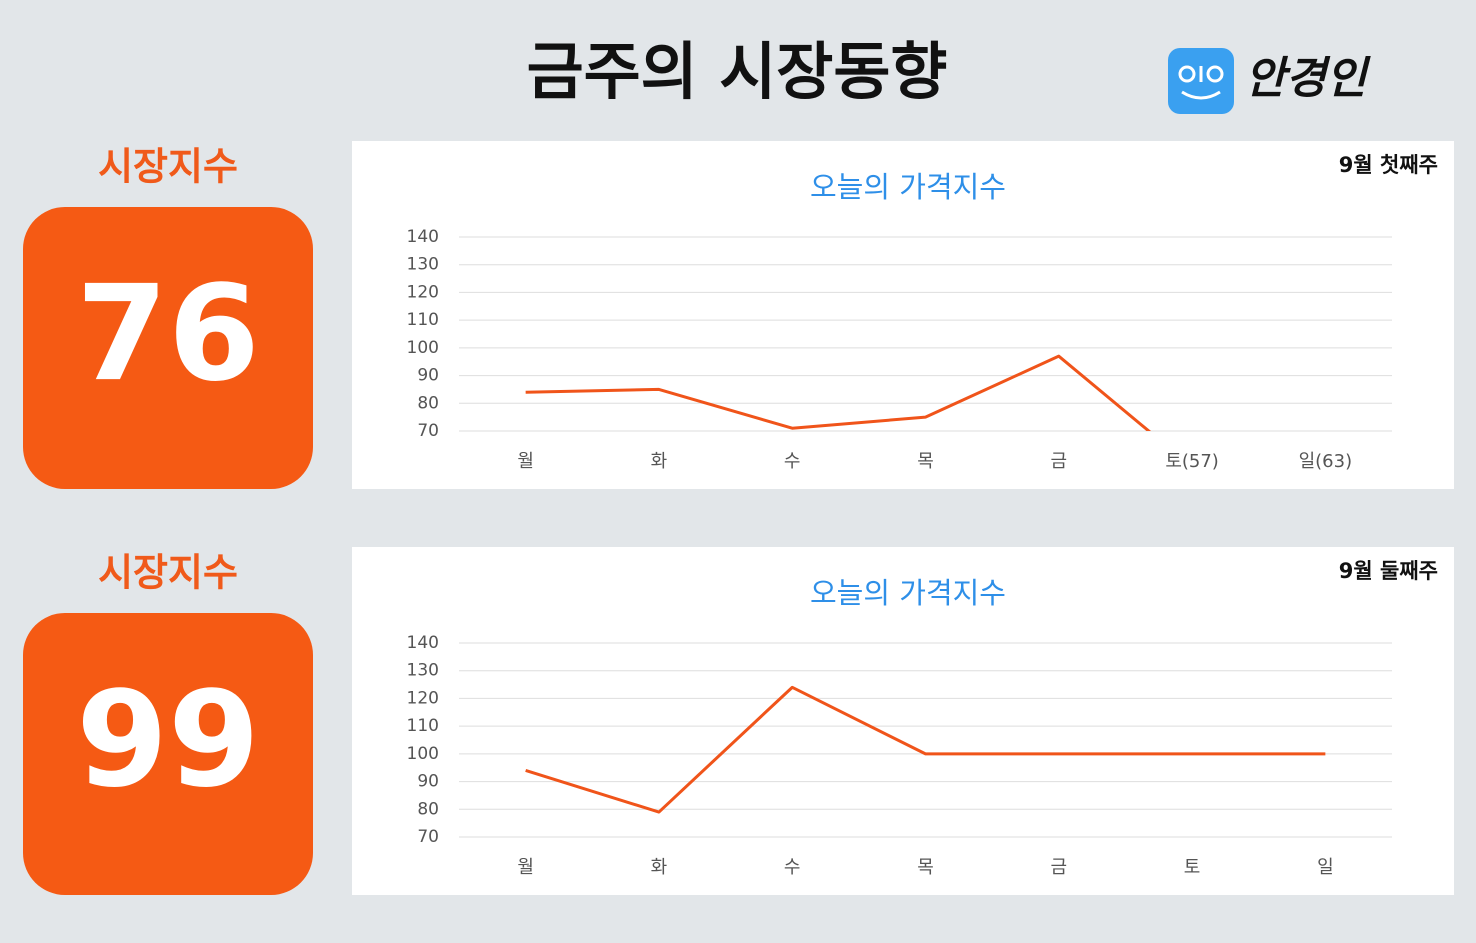 This screenshot has width=1476, height=943. What do you see at coordinates (168, 334) in the screenshot?
I see `card-value: 76` at bounding box center [168, 334].